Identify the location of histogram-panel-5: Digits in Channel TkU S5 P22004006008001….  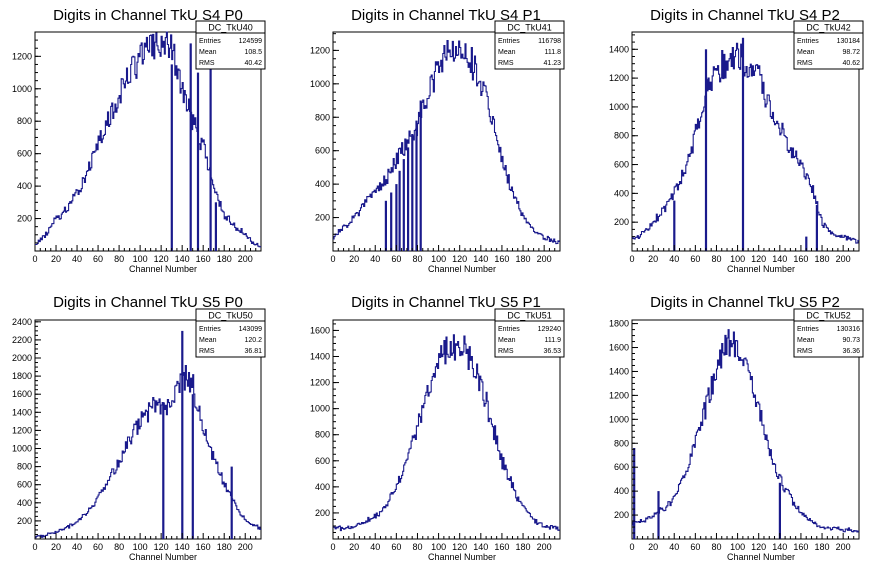
(736, 428).